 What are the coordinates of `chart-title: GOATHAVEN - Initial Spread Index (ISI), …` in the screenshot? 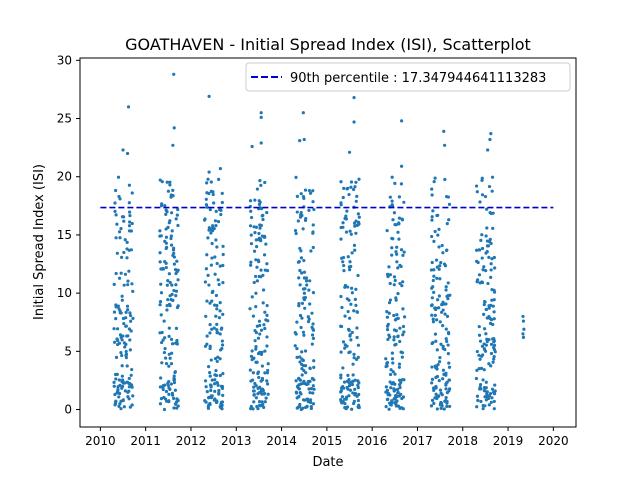 It's located at (328, 44).